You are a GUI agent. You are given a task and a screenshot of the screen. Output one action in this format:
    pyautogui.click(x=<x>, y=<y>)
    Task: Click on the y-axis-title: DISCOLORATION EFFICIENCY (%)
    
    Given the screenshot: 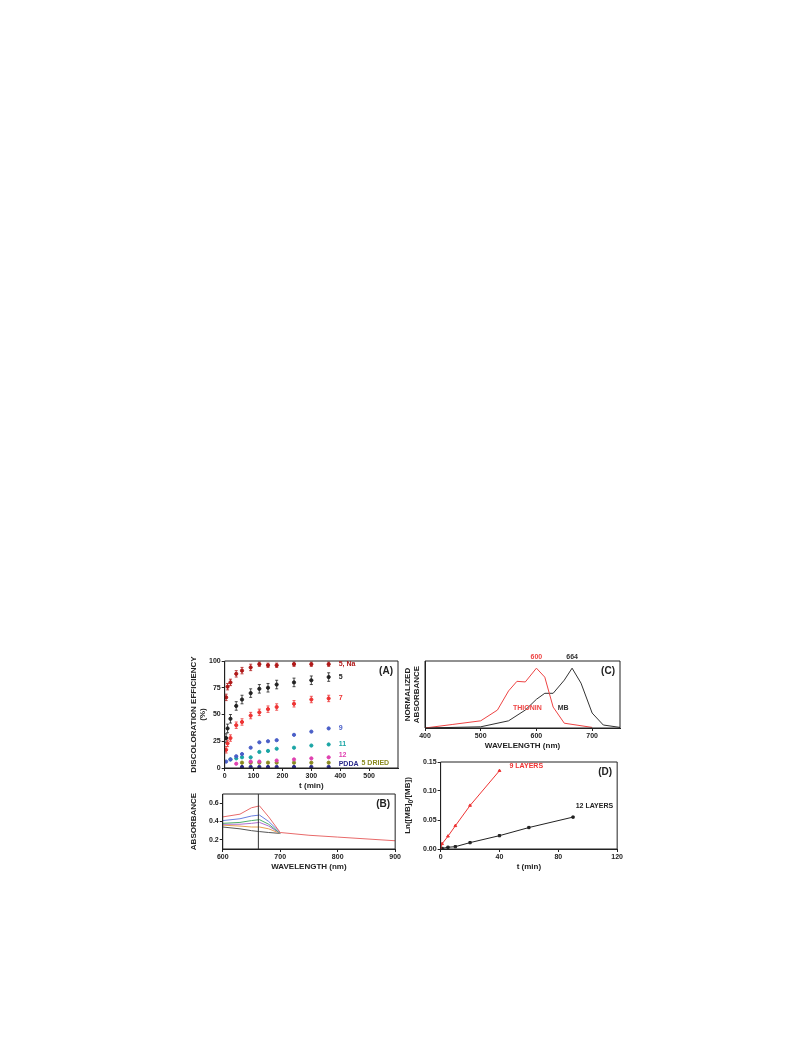 What is the action you would take?
    pyautogui.click(x=198, y=714)
    